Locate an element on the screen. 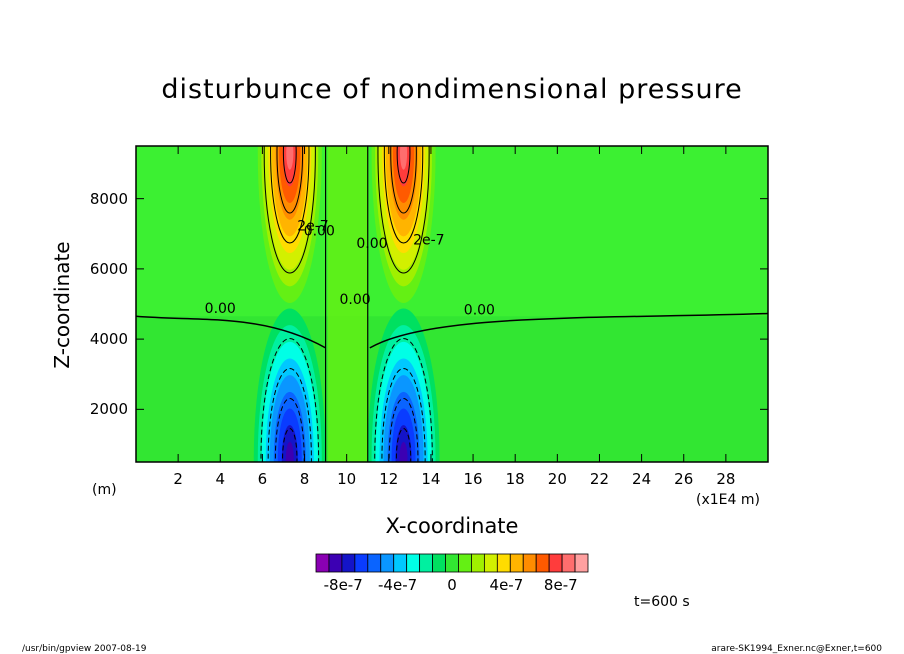 This screenshot has width=904, height=654. footer-right: arare-SK1994_Exner.nc@Exner,t=600 is located at coordinates (796, 649).